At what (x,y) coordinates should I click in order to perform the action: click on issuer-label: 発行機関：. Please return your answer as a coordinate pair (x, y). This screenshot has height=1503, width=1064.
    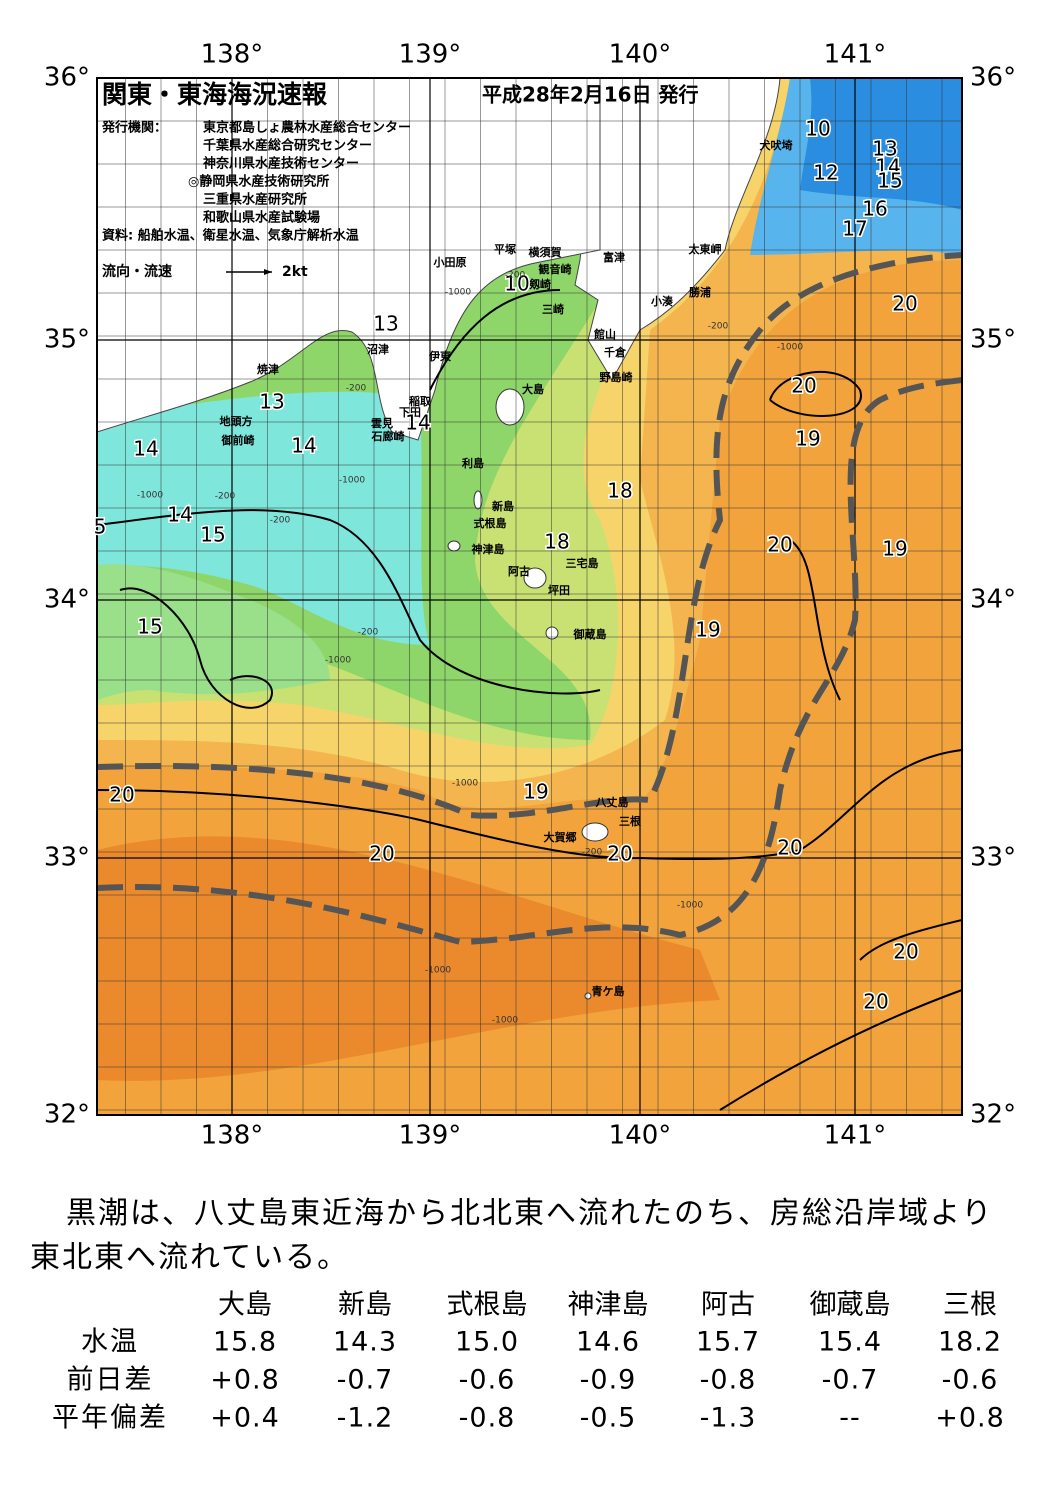
    Looking at the image, I should click on (134, 128).